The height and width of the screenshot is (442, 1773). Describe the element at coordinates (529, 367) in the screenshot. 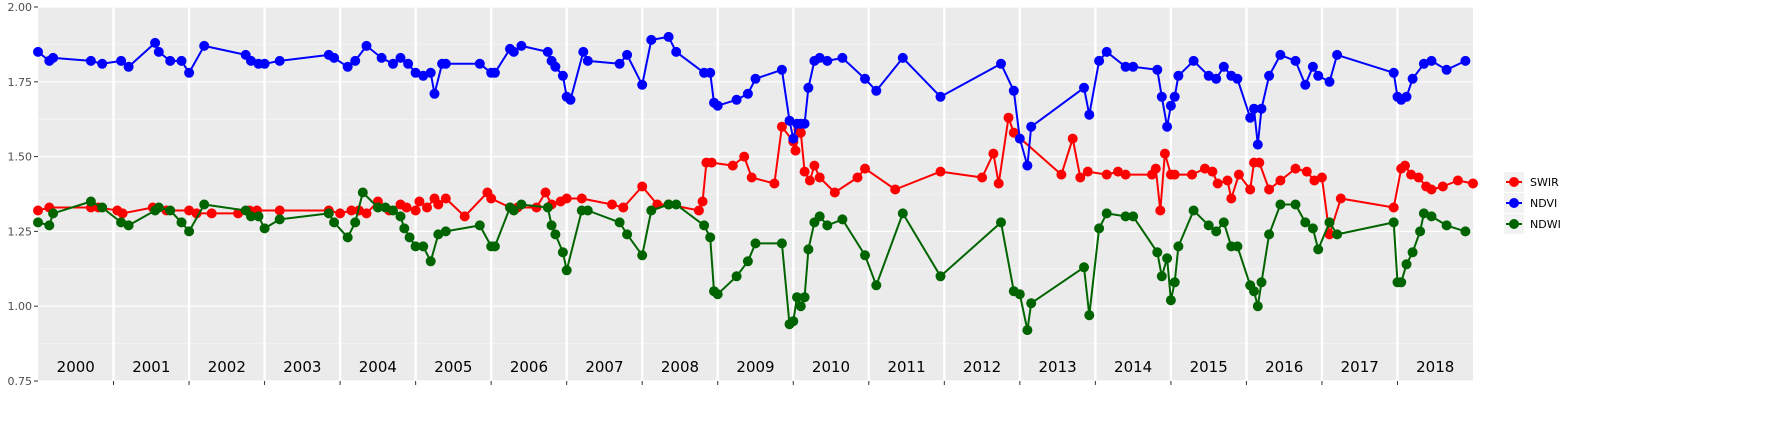

I see `year-label: 2006` at that location.